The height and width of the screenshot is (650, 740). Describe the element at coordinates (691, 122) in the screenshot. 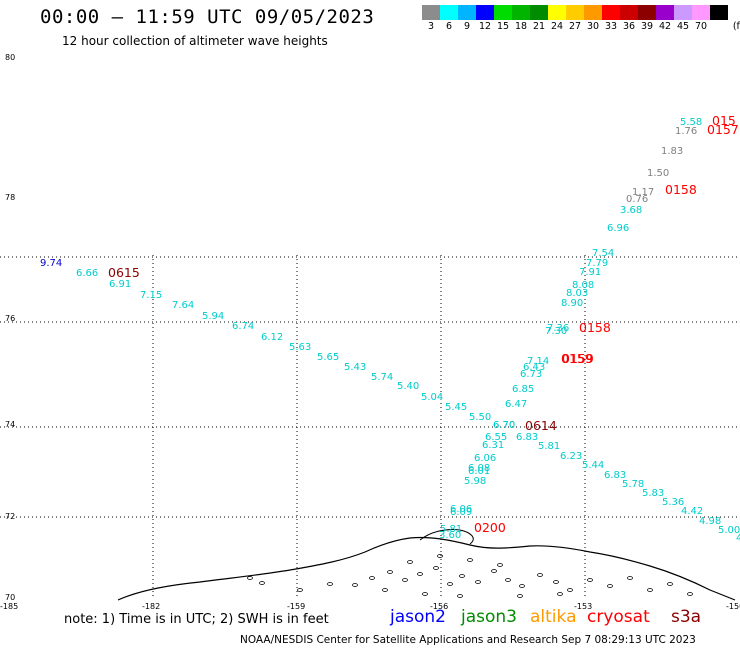

I see `wave-height-value: 5.58` at that location.